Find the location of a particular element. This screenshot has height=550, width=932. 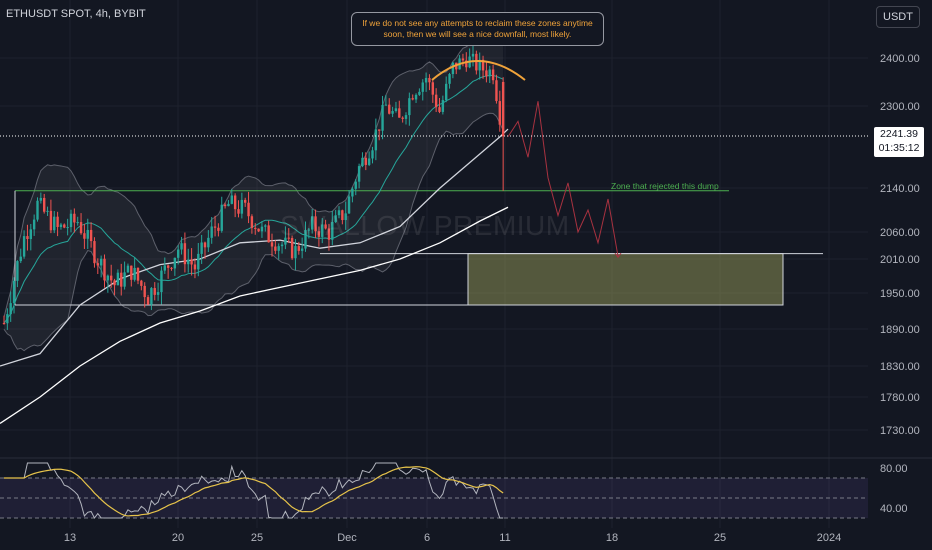

rsi-pane: 80.00 40.00 is located at coordinates (466, 488).